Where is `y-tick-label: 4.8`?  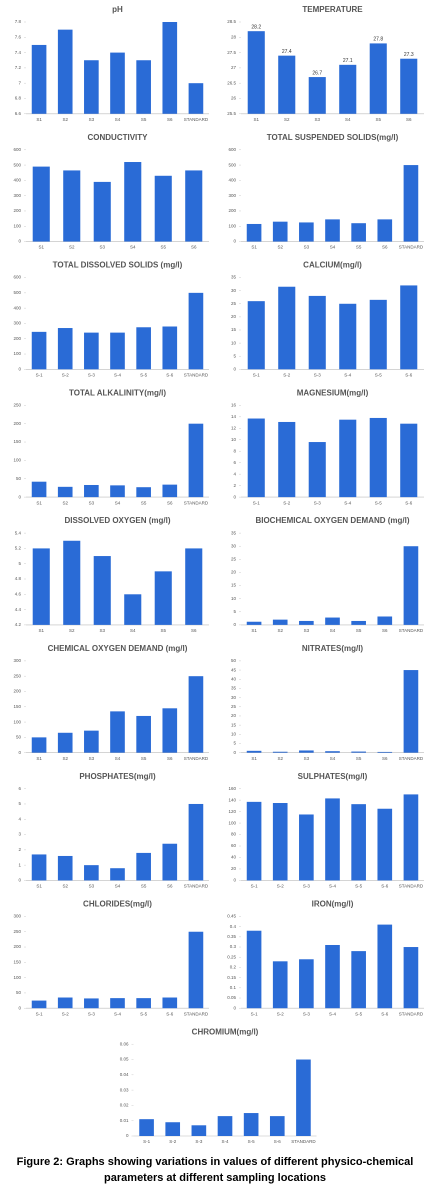 y-tick-label: 4.8 is located at coordinates (18, 578).